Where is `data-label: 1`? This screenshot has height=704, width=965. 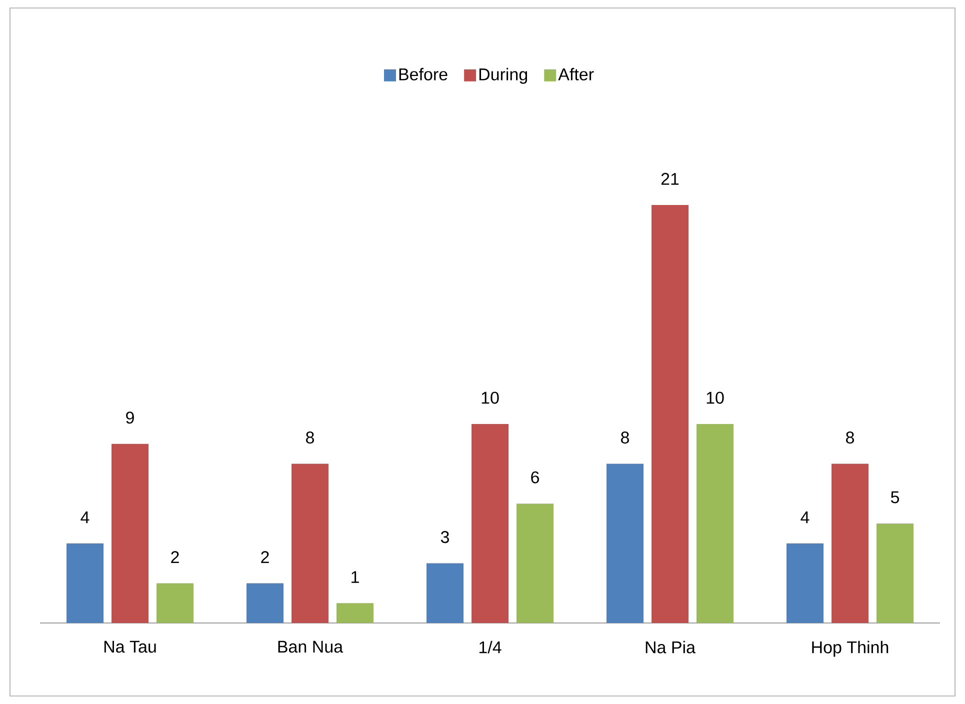 data-label: 1 is located at coordinates (355, 577).